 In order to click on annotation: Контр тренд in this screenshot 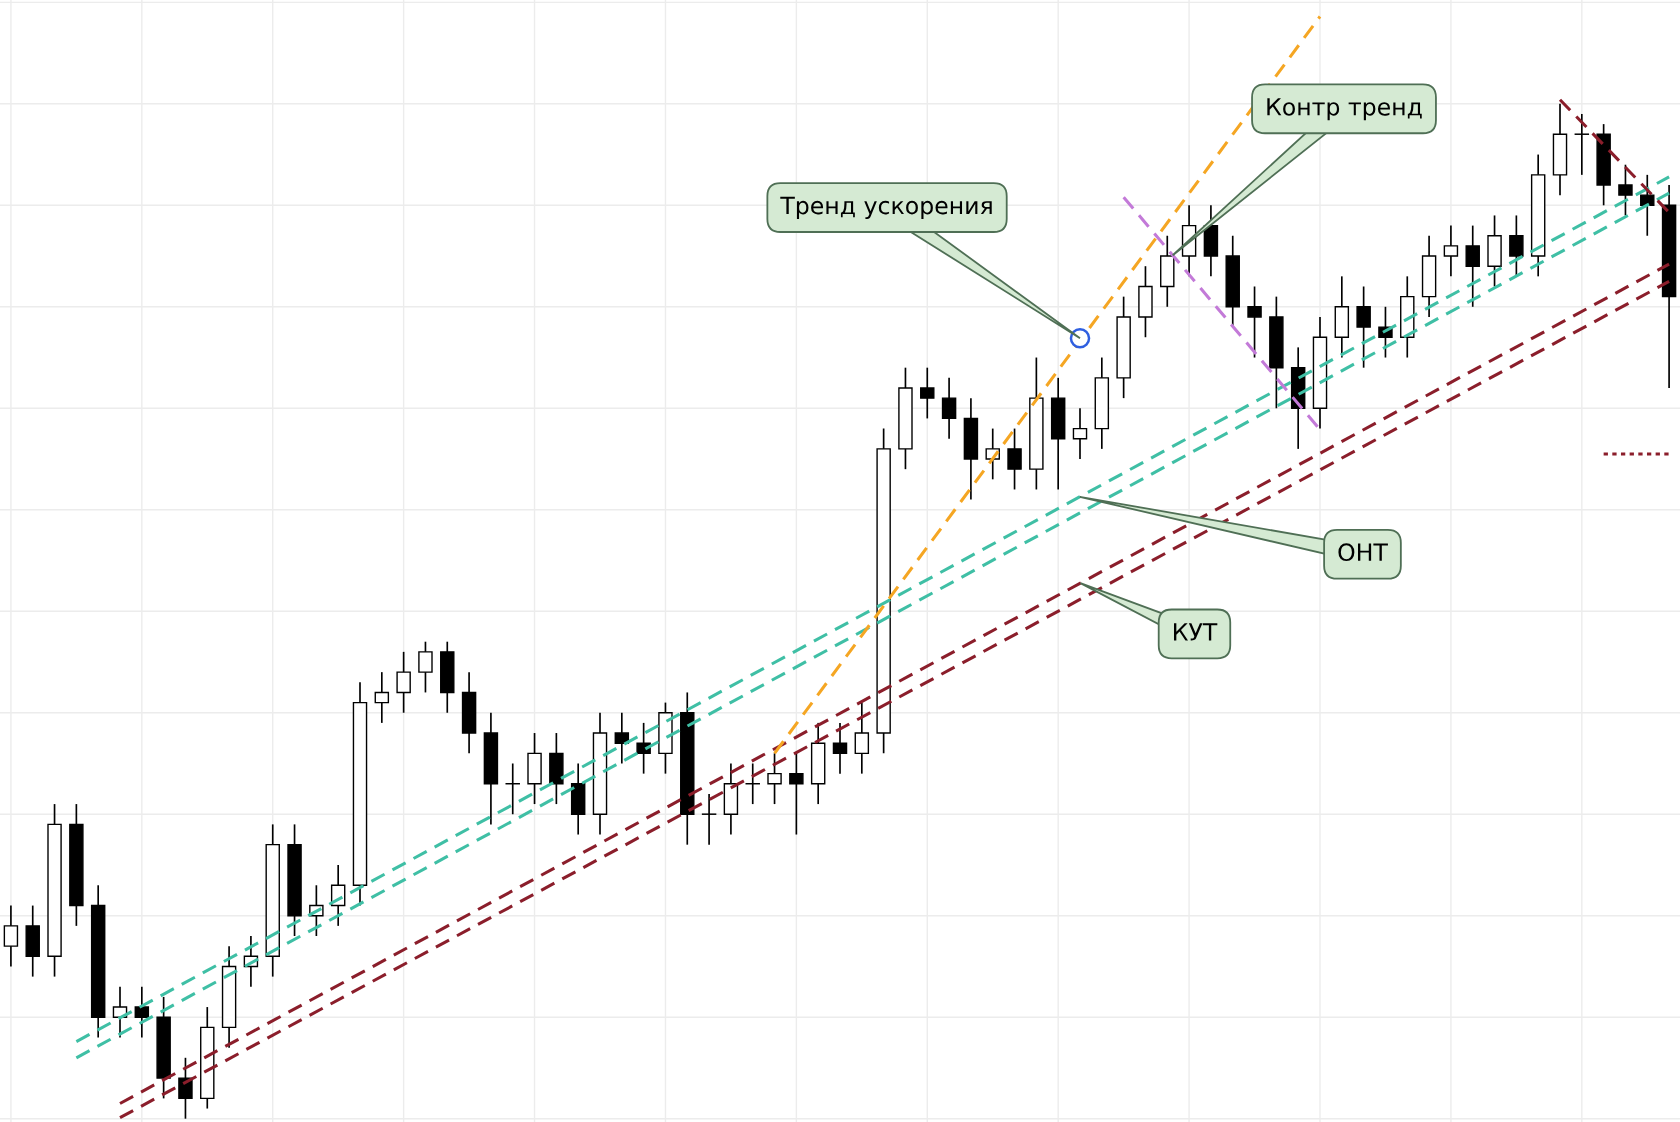, I will do `click(1344, 109)`.